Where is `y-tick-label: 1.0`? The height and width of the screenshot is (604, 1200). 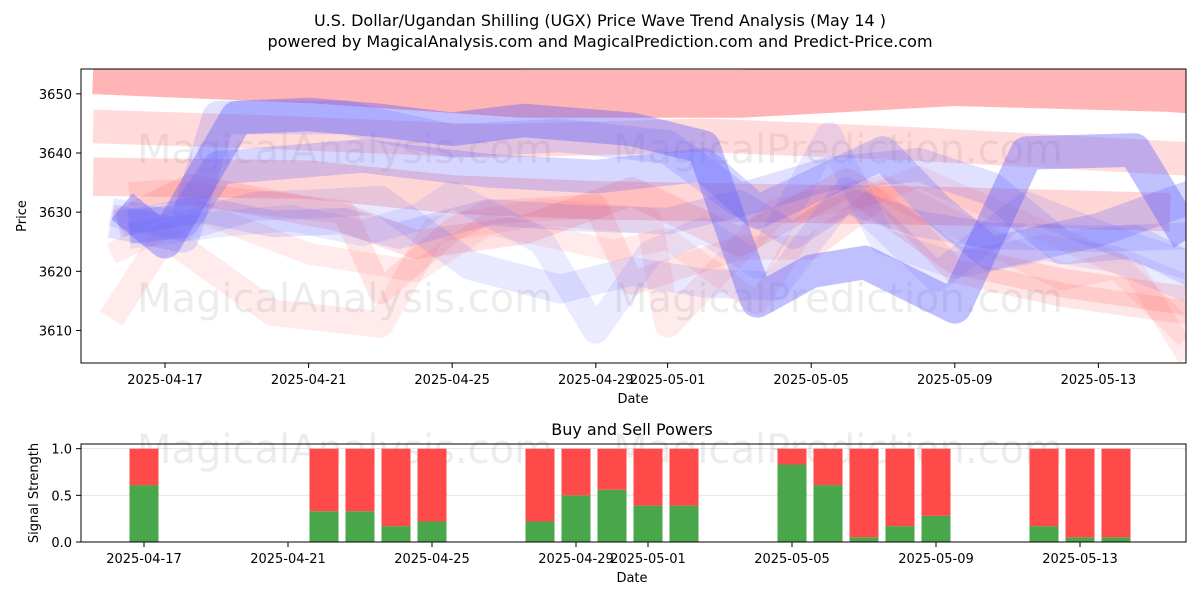
y-tick-label: 1.0 is located at coordinates (61, 450).